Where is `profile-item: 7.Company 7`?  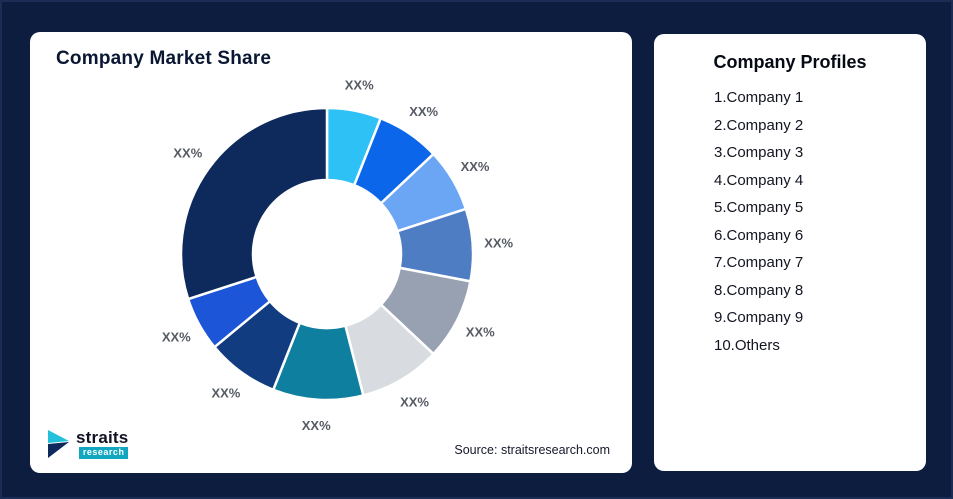 profile-item: 7.Company 7 is located at coordinates (759, 262).